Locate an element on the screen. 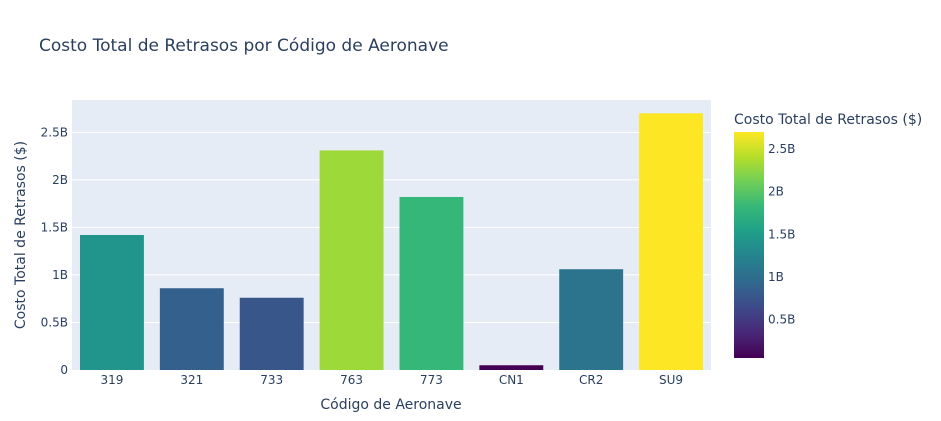 This screenshot has height=421, width=941. x-tick-label: 773 is located at coordinates (431, 380).